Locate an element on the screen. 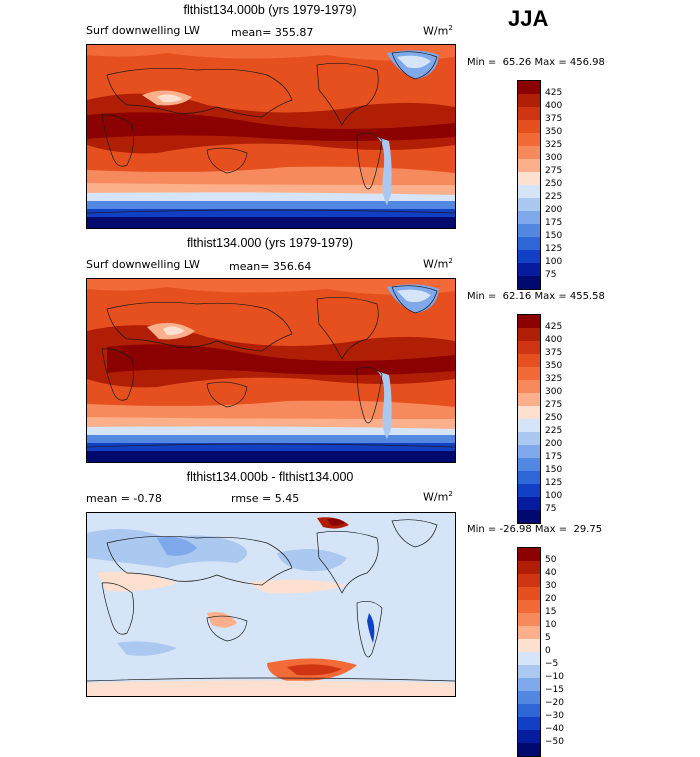 The height and width of the screenshot is (757, 700). panel2-mean: mean= 356.64 is located at coordinates (270, 266).